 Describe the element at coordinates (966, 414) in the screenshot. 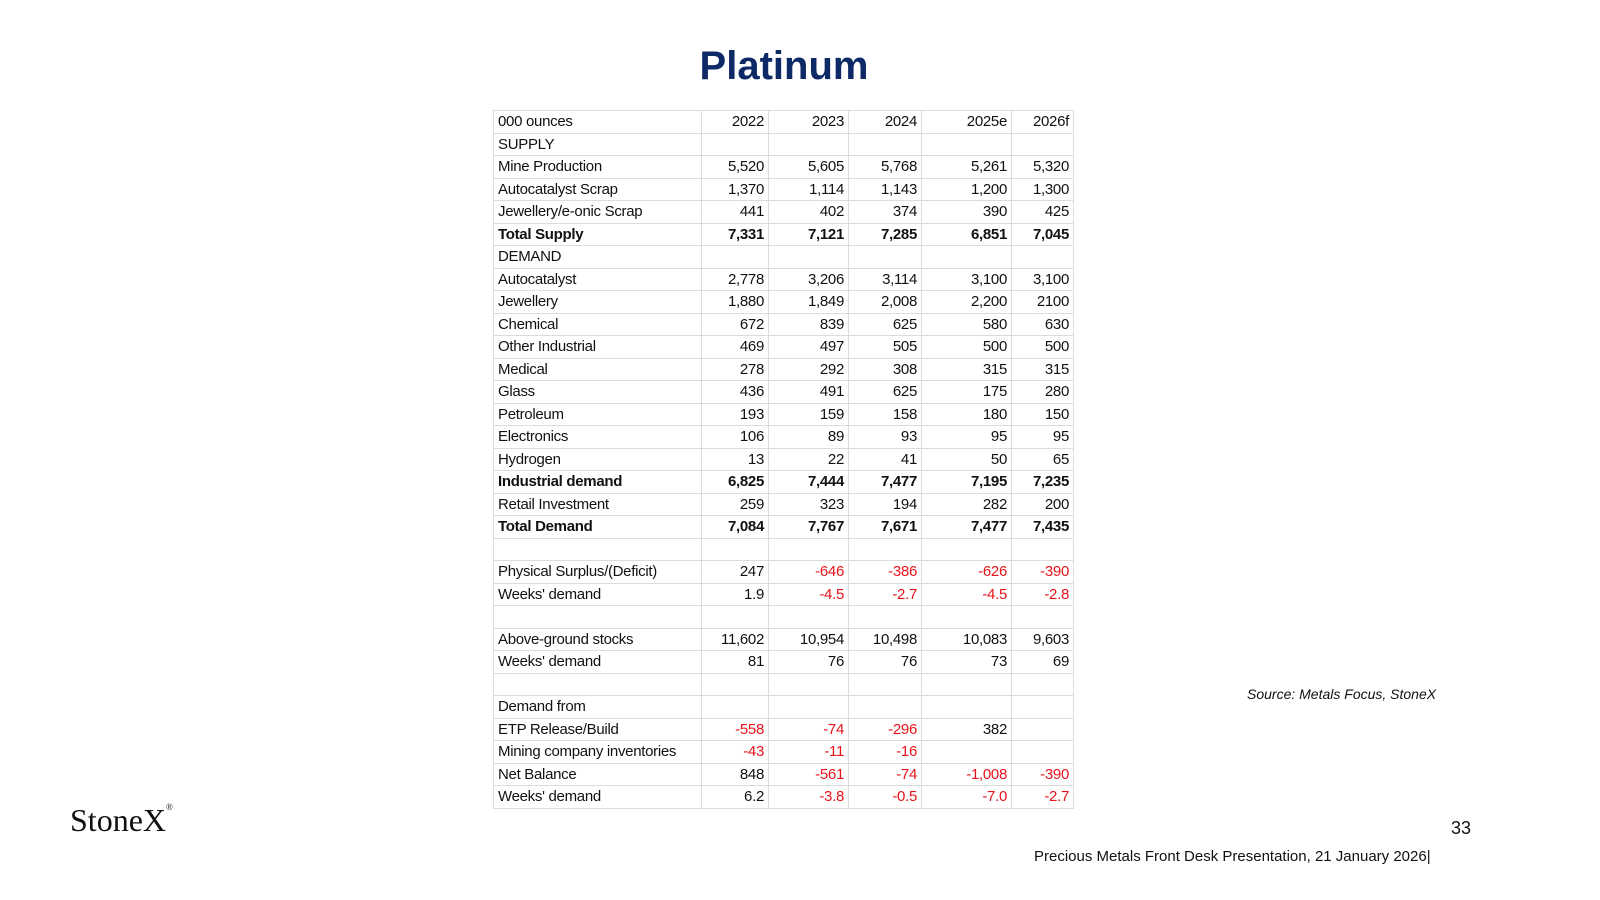

I see `table-cell: 180` at that location.